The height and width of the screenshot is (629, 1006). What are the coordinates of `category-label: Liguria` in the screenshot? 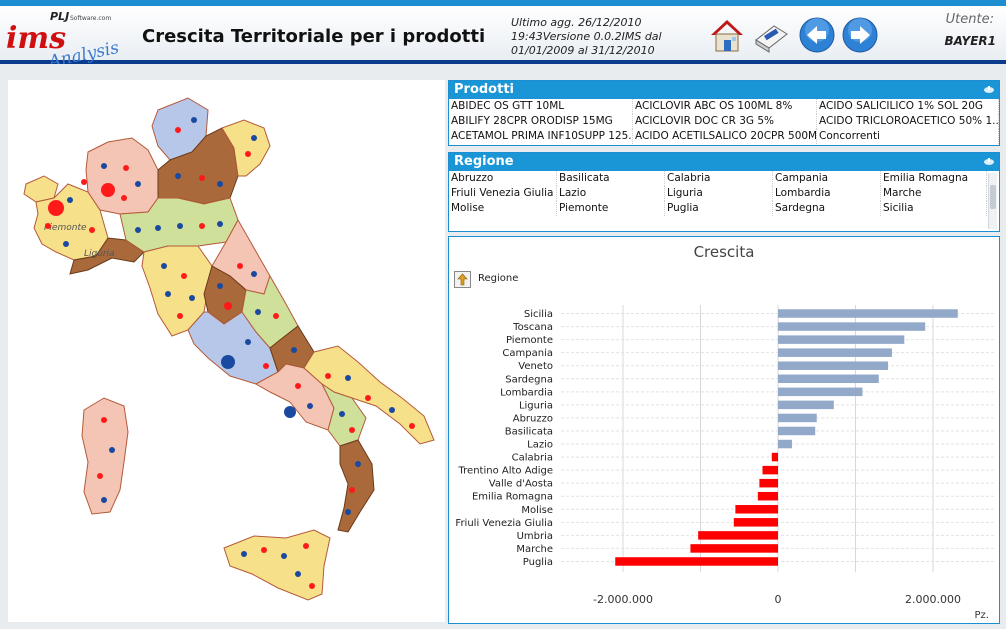 It's located at (536, 405).